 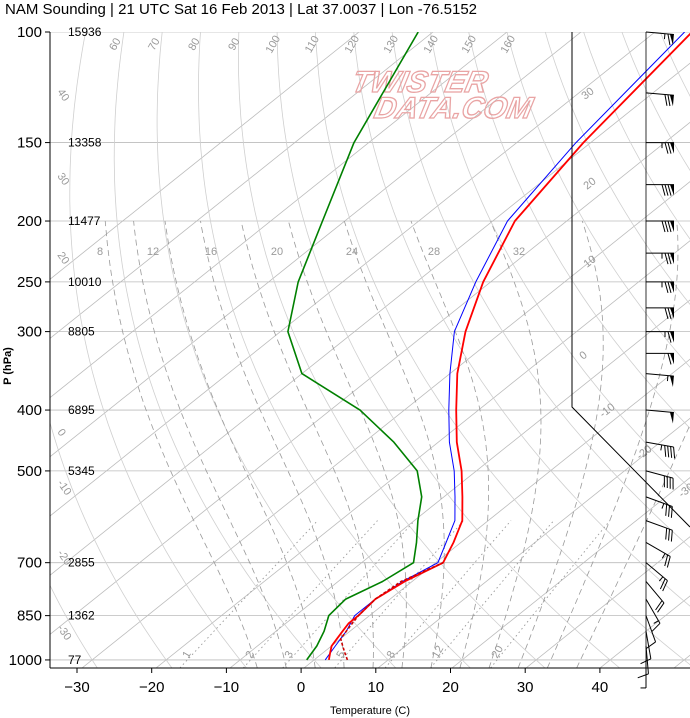 I want to click on dry-adiabat-label: 70, so click(x=154, y=44).